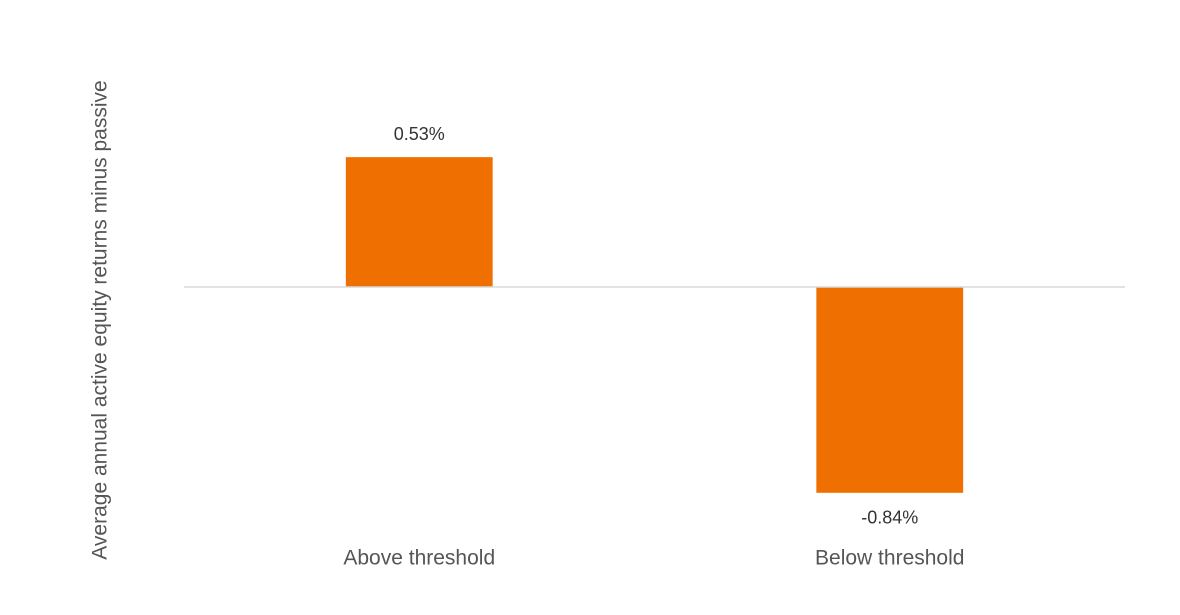  Describe the element at coordinates (889, 558) in the screenshot. I see `x-tick-label: Below threshold` at that location.